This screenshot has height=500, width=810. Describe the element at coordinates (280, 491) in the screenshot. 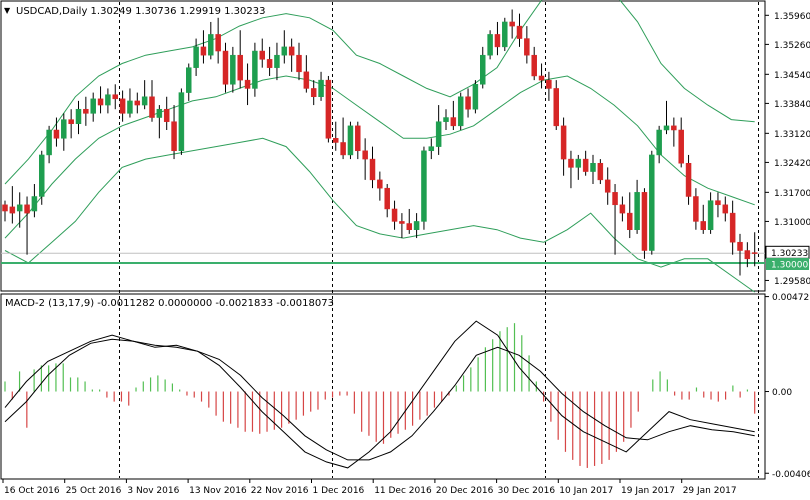

I see `time-tick-label: 22 Nov 2016` at that location.